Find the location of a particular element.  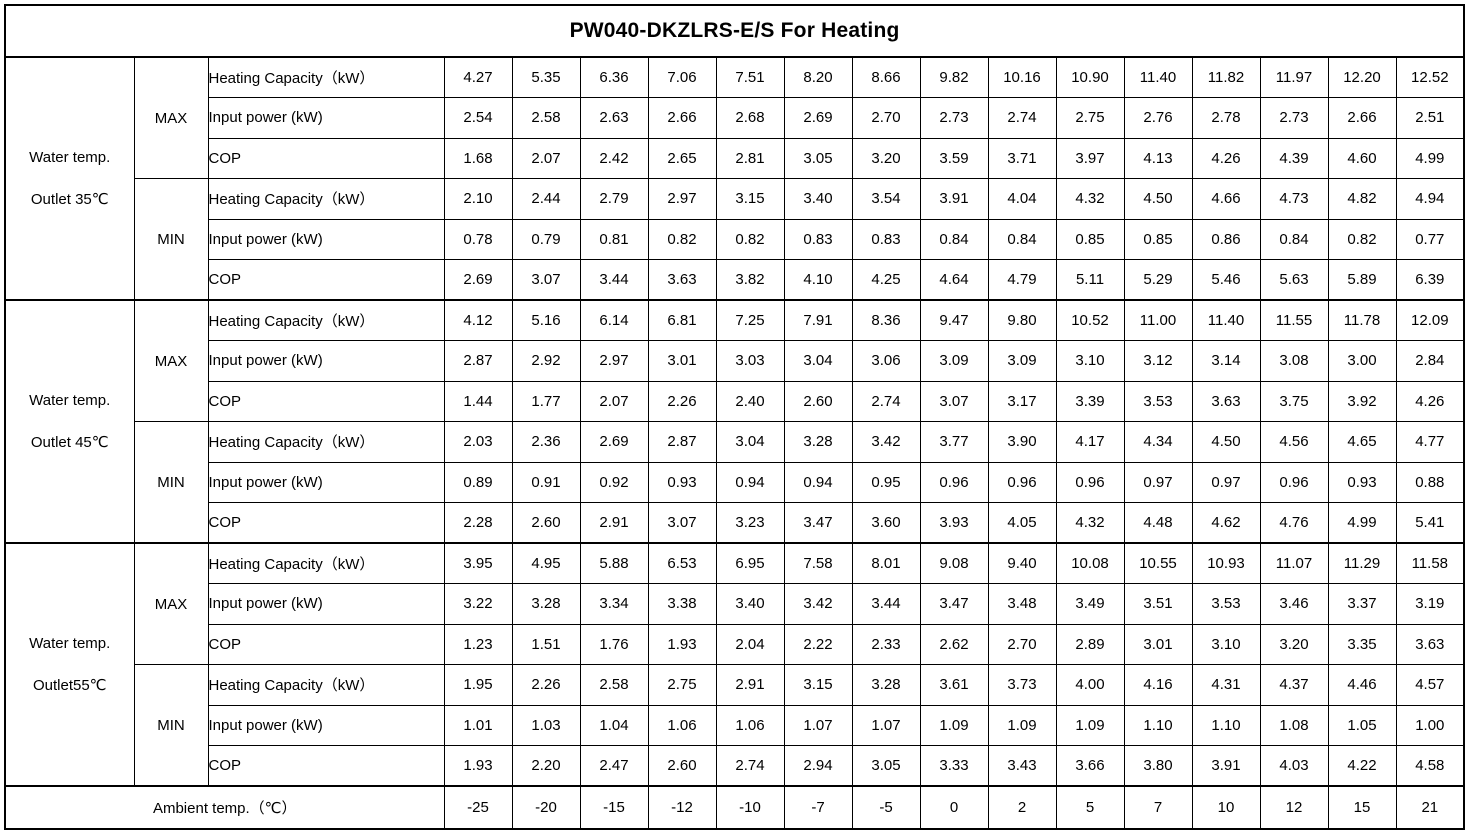

value-cell: 2.84 is located at coordinates (1430, 361).